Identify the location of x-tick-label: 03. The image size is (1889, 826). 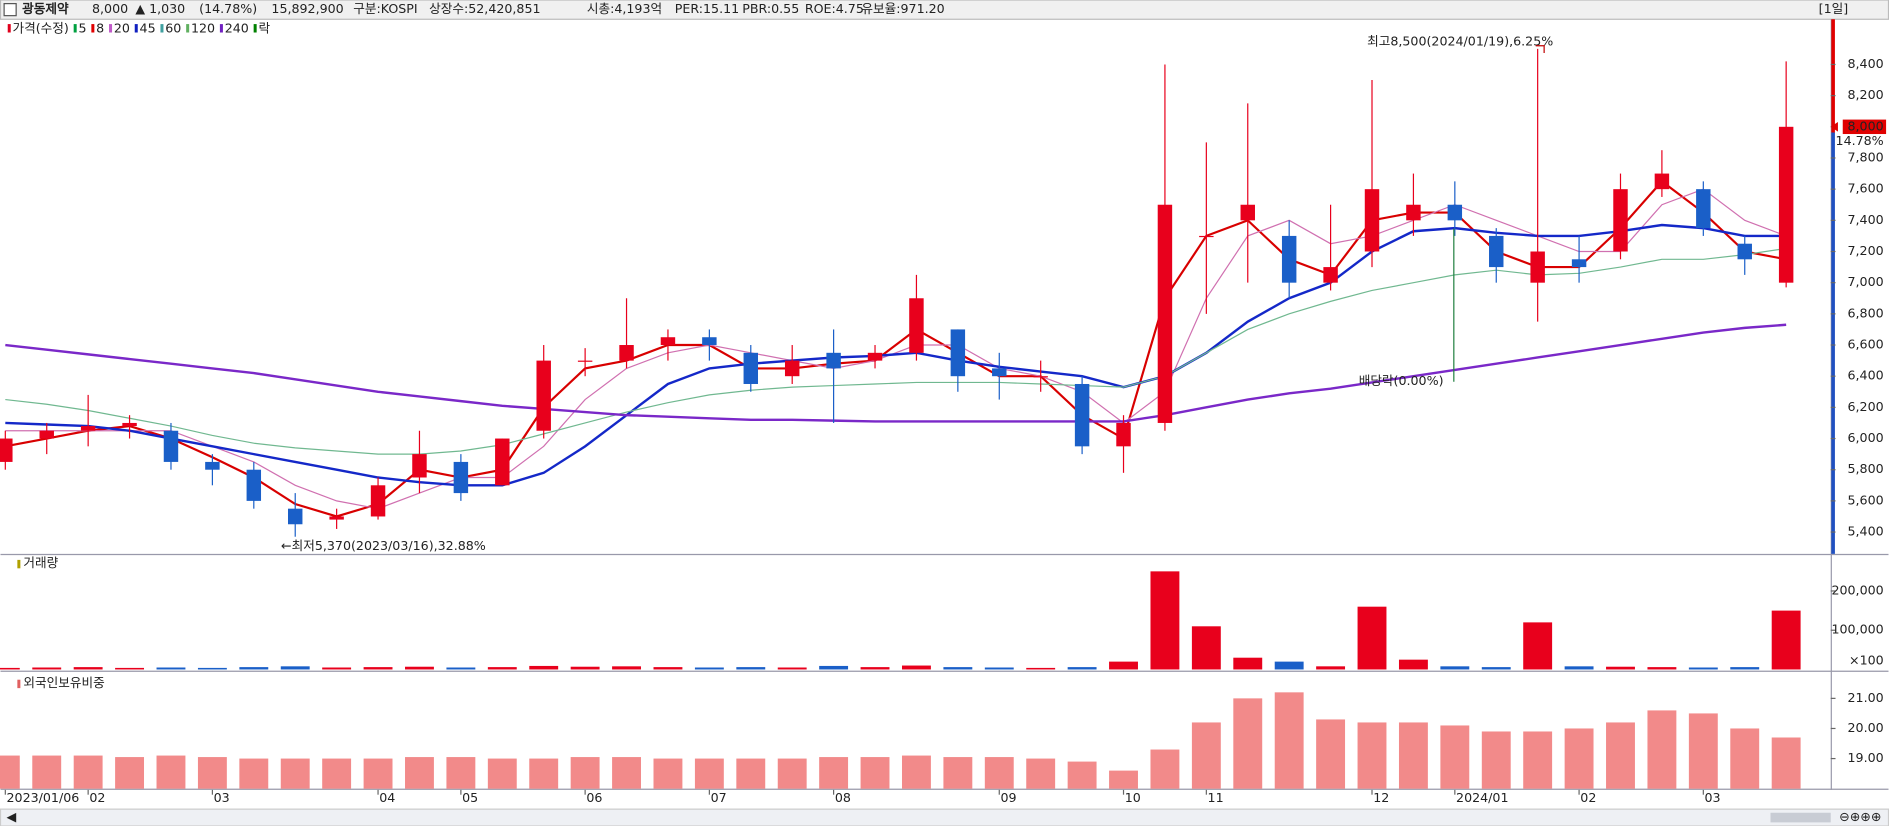
(222, 797).